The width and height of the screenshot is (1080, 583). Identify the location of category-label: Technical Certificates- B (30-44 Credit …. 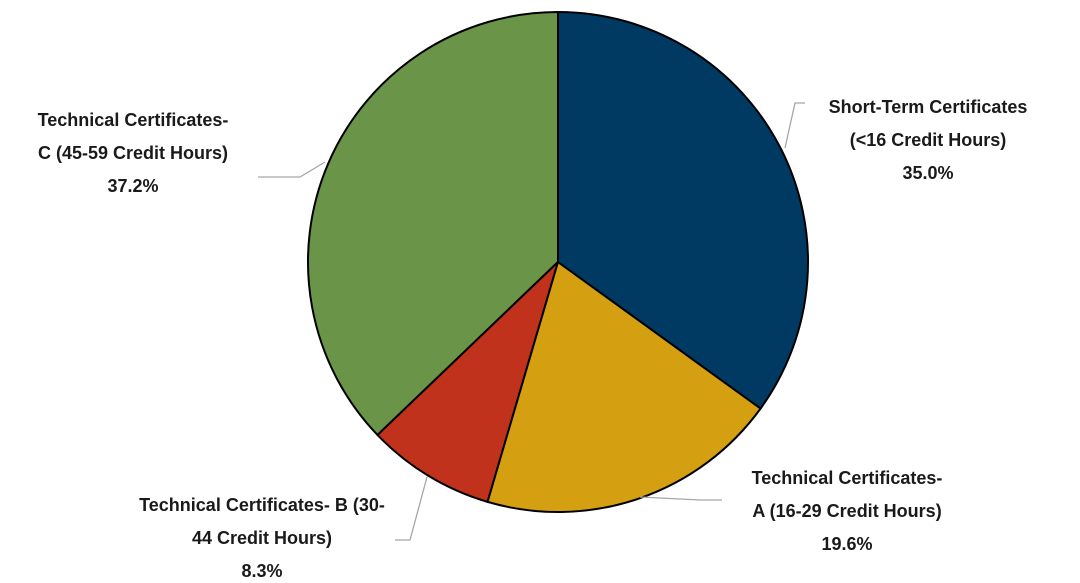
(262, 521).